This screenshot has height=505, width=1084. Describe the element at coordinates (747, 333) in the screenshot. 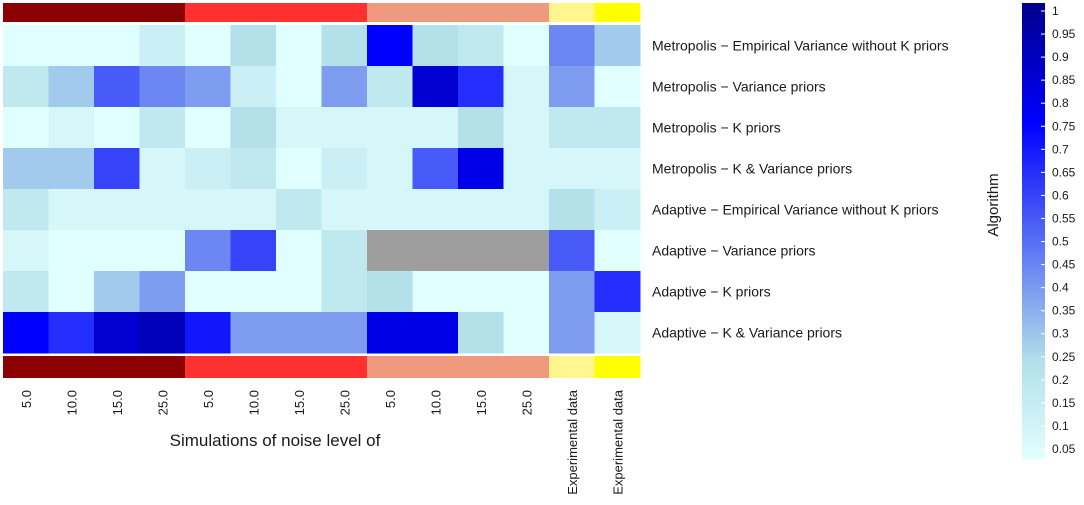

I see `row-label: Adaptive − K & Variance priors` at that location.